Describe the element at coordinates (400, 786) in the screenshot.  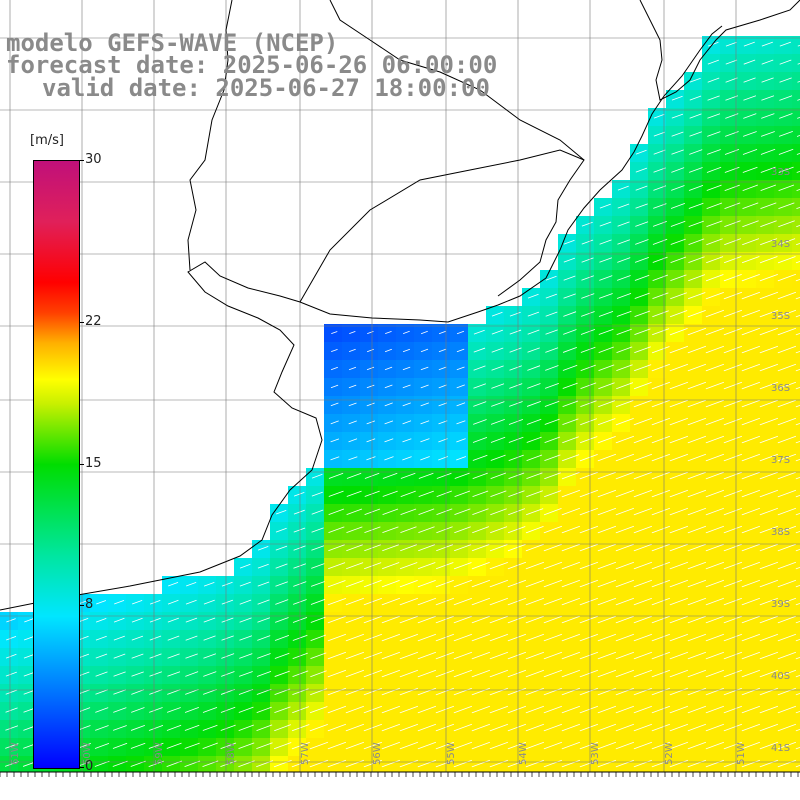
I see `bottom-margin` at that location.